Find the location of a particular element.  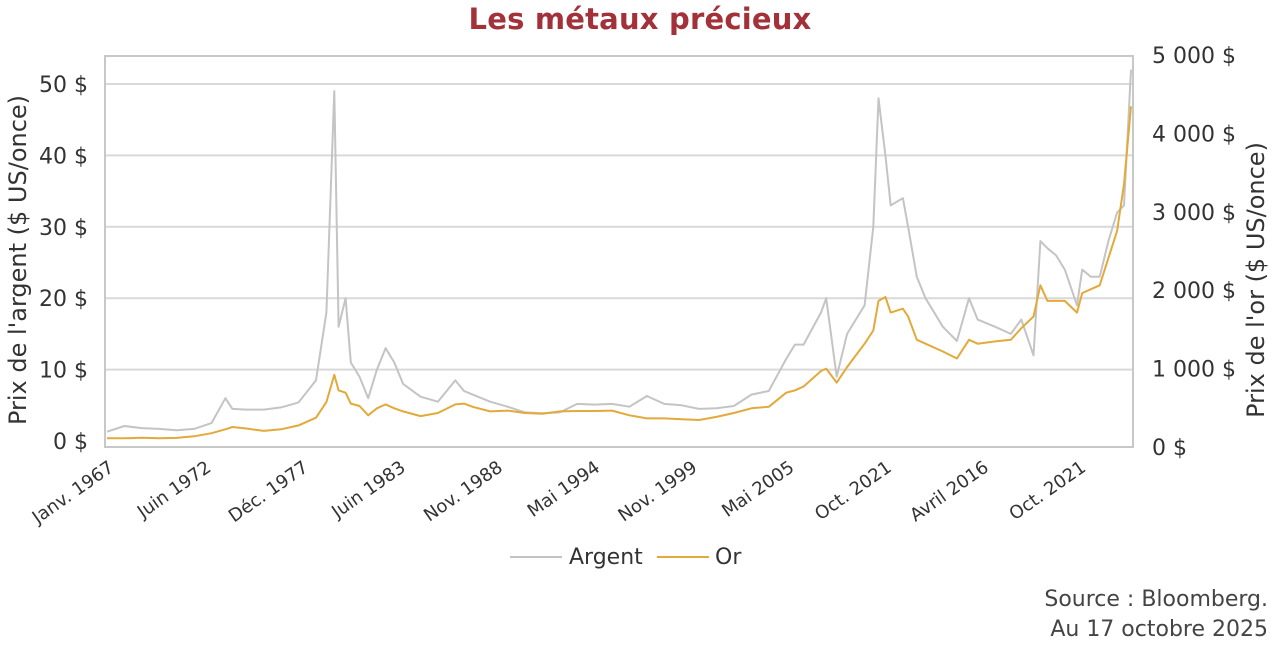

legend: Argent Or is located at coordinates (626, 557).